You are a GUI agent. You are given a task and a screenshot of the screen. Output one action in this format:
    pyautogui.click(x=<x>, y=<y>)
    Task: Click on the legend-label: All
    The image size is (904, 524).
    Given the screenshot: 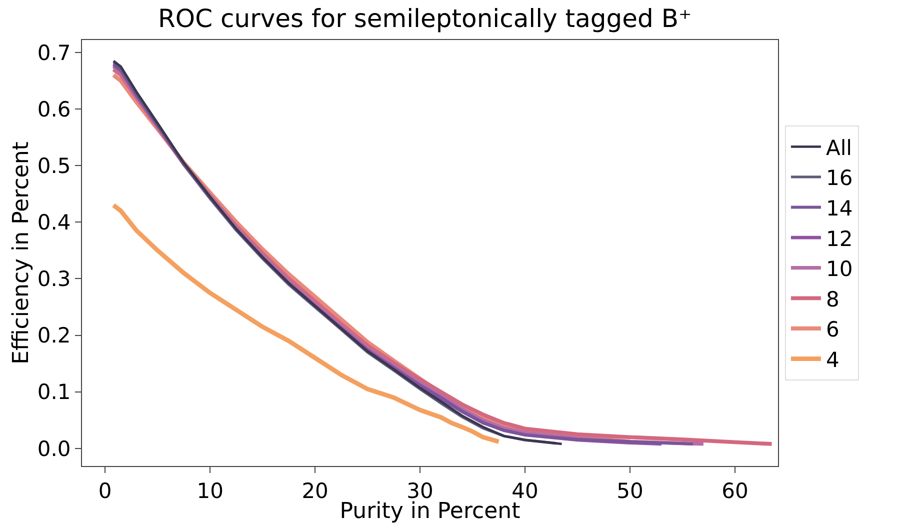 What is the action you would take?
    pyautogui.click(x=839, y=148)
    